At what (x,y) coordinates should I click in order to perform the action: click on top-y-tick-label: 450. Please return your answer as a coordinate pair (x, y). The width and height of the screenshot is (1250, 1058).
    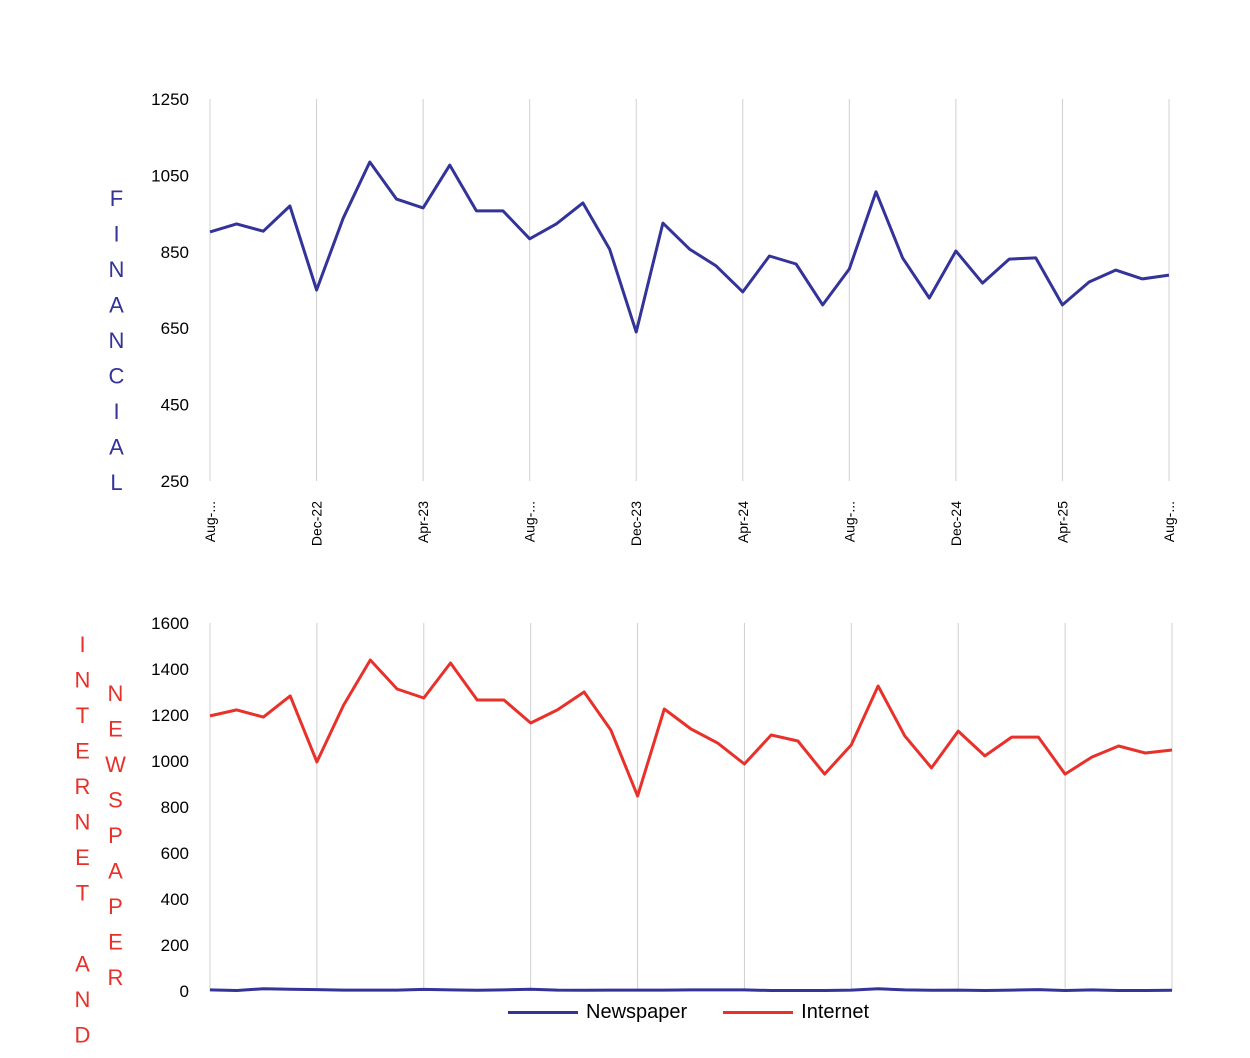
    Looking at the image, I should click on (175, 405).